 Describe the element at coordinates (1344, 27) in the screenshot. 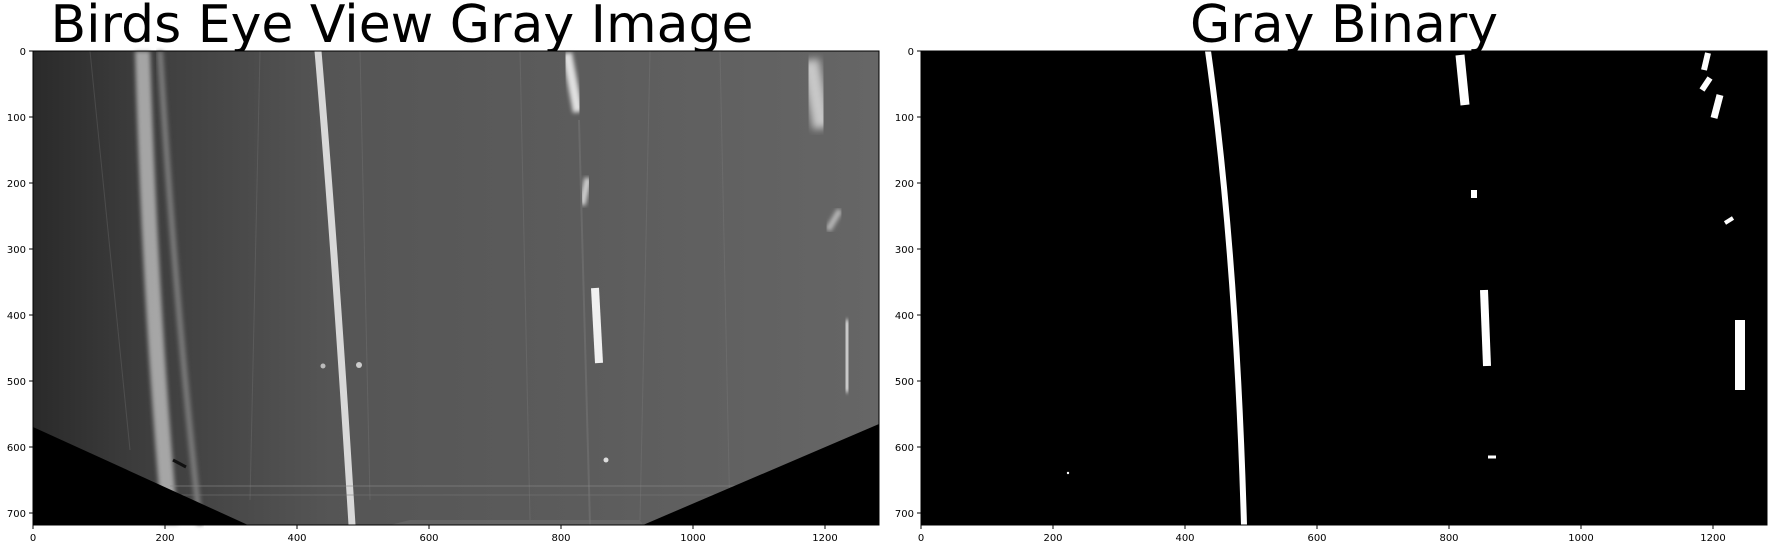

I see `panel-title-binary: Gray Binary` at that location.